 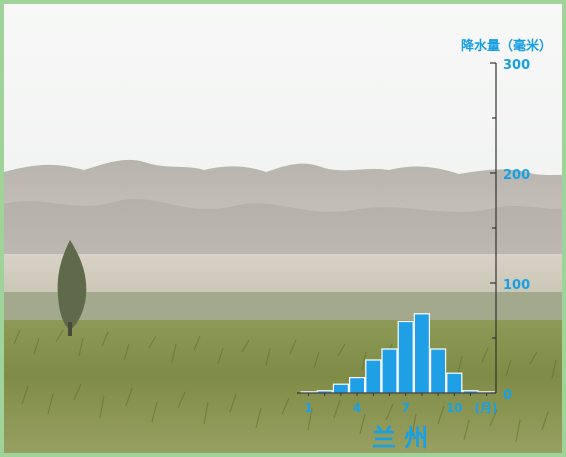 I want to click on x-unit-label: (月), so click(x=486, y=408).